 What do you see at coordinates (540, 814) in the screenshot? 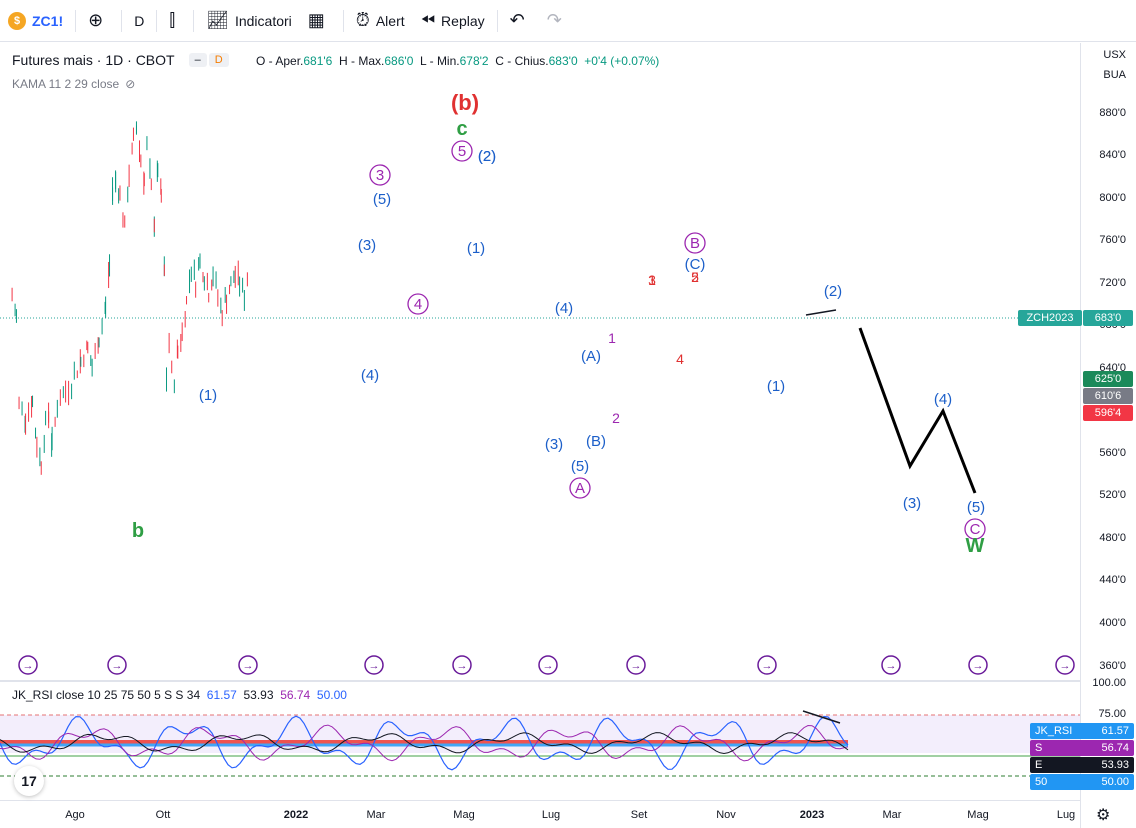
I see `time-axis: Ago Ott 2022 Mar Mag Lug Set Nov 2023 Mar Mag Lug` at bounding box center [540, 814].